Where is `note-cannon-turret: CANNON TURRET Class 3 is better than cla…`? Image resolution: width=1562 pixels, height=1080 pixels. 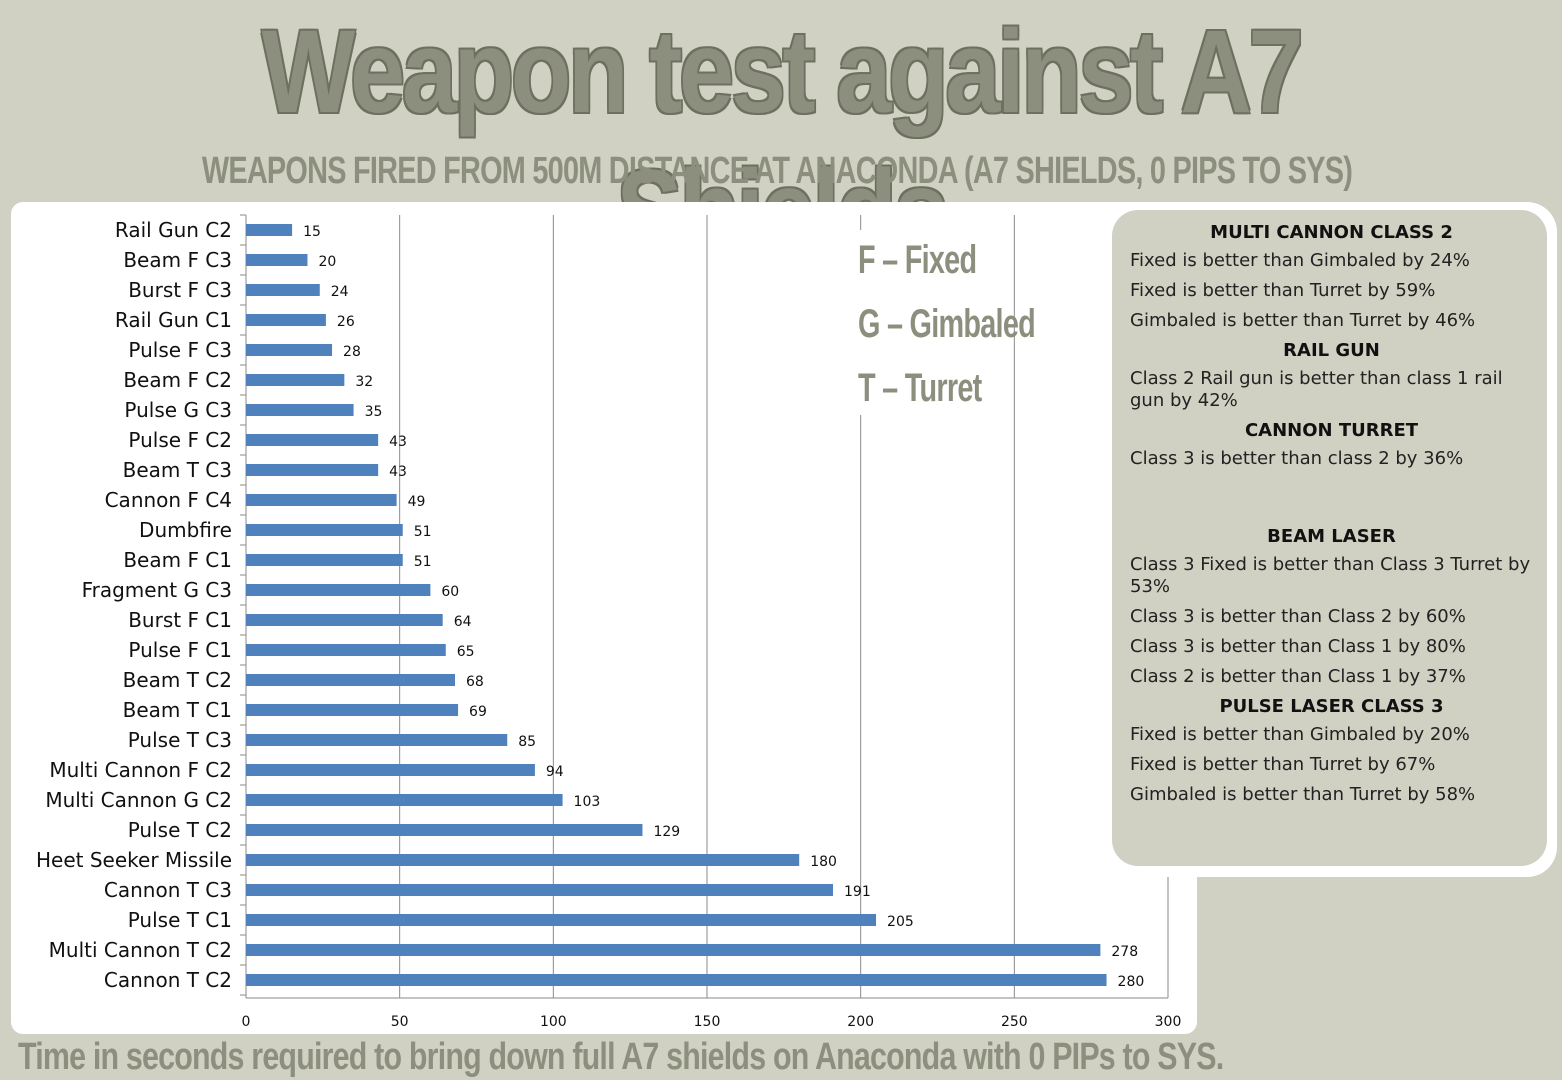 note-cannon-turret: CANNON TURRET Class 3 is better than cla… is located at coordinates (1331, 445).